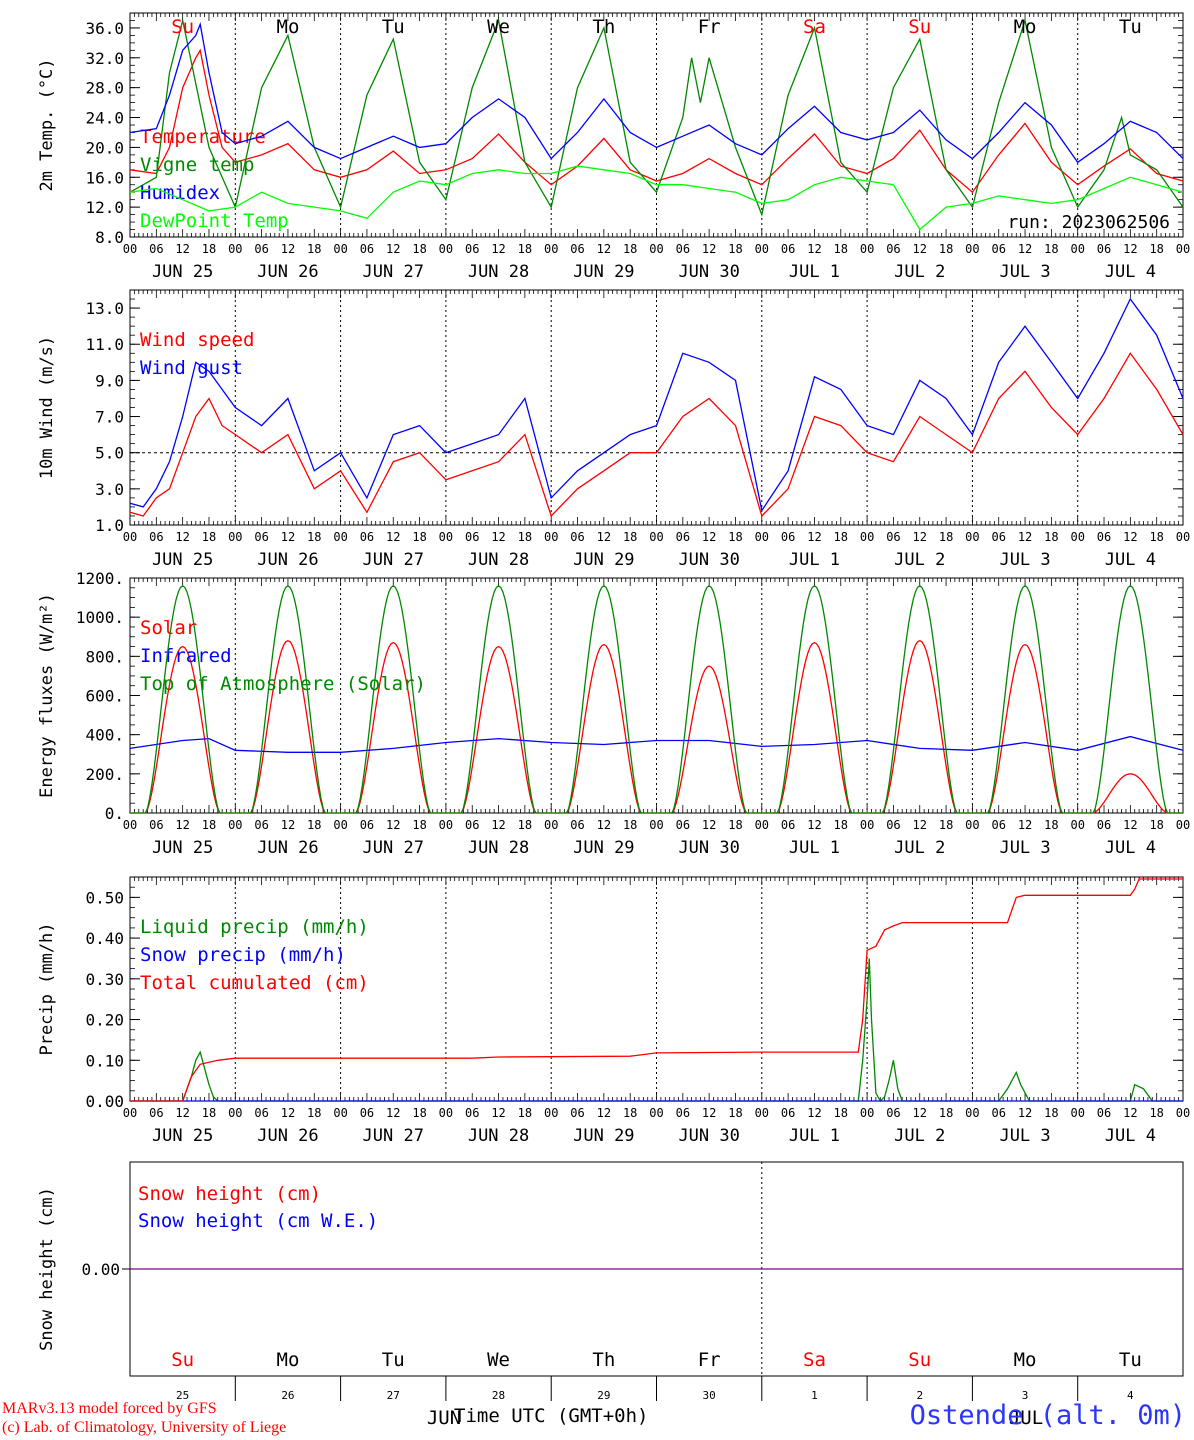 The image size is (1194, 1440). Describe the element at coordinates (100, 578) in the screenshot. I see `y-tick-label: 1200.` at that location.